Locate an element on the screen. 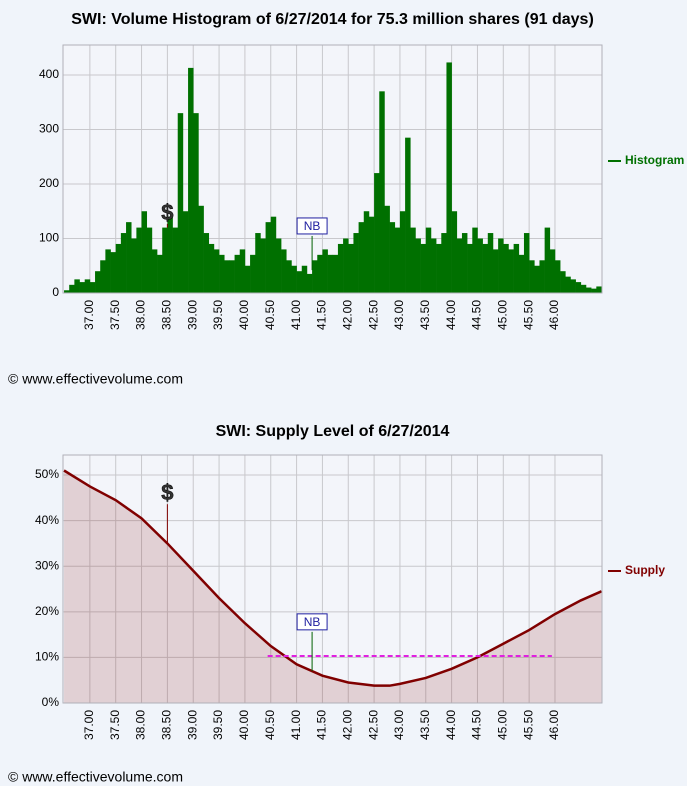  chart-title: SWI: Supply Level of 6/27/2014 is located at coordinates (333, 431).